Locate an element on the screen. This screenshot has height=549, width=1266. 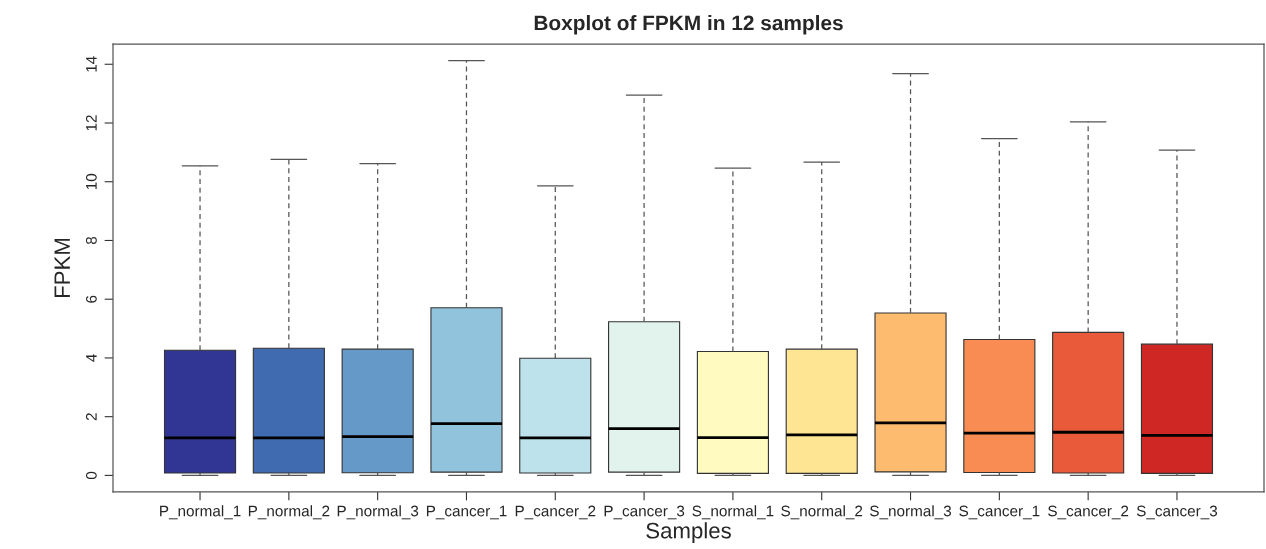
x-tick-label: P_normal_1 is located at coordinates (200, 512).